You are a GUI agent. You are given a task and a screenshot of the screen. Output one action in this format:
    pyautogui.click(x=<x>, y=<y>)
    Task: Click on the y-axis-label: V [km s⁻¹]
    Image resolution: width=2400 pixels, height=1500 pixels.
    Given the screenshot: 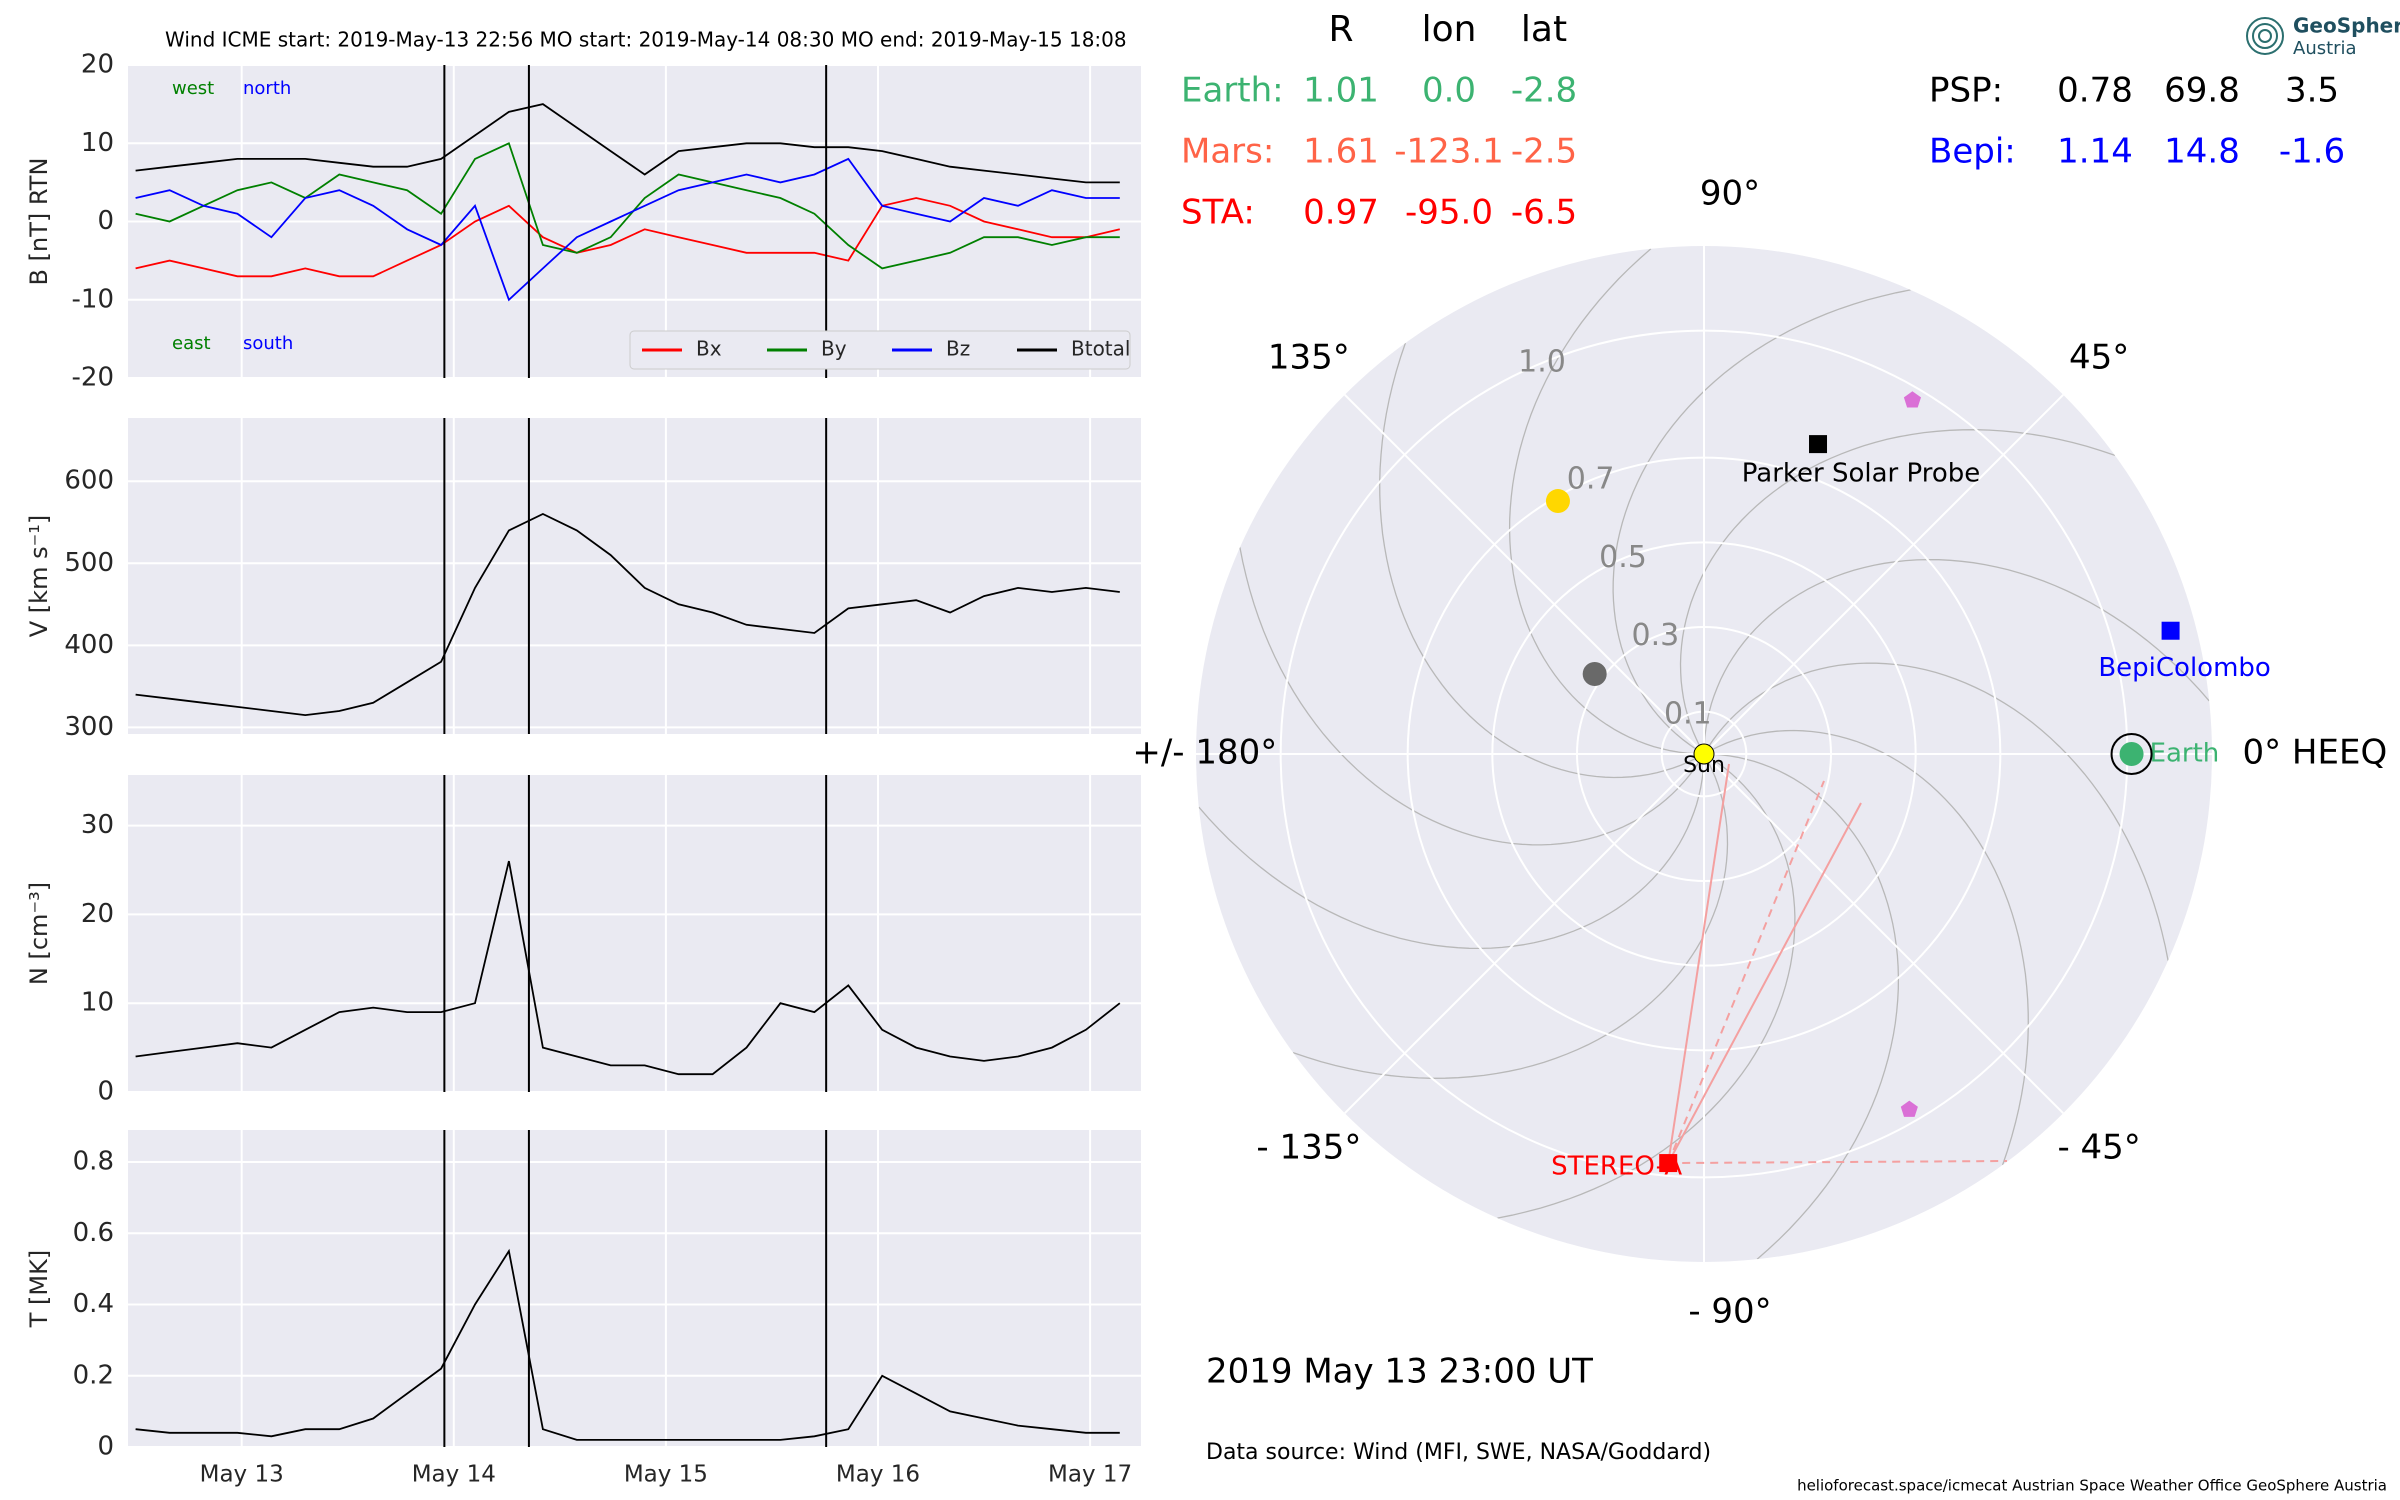 What is the action you would take?
    pyautogui.click(x=39, y=576)
    